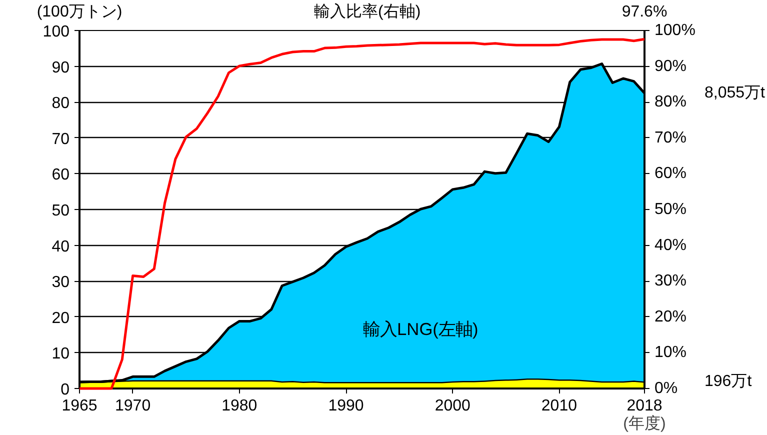 This screenshot has width=767, height=435. What do you see at coordinates (670, 102) in the screenshot?
I see `y2-tick-label: 80%` at bounding box center [670, 102].